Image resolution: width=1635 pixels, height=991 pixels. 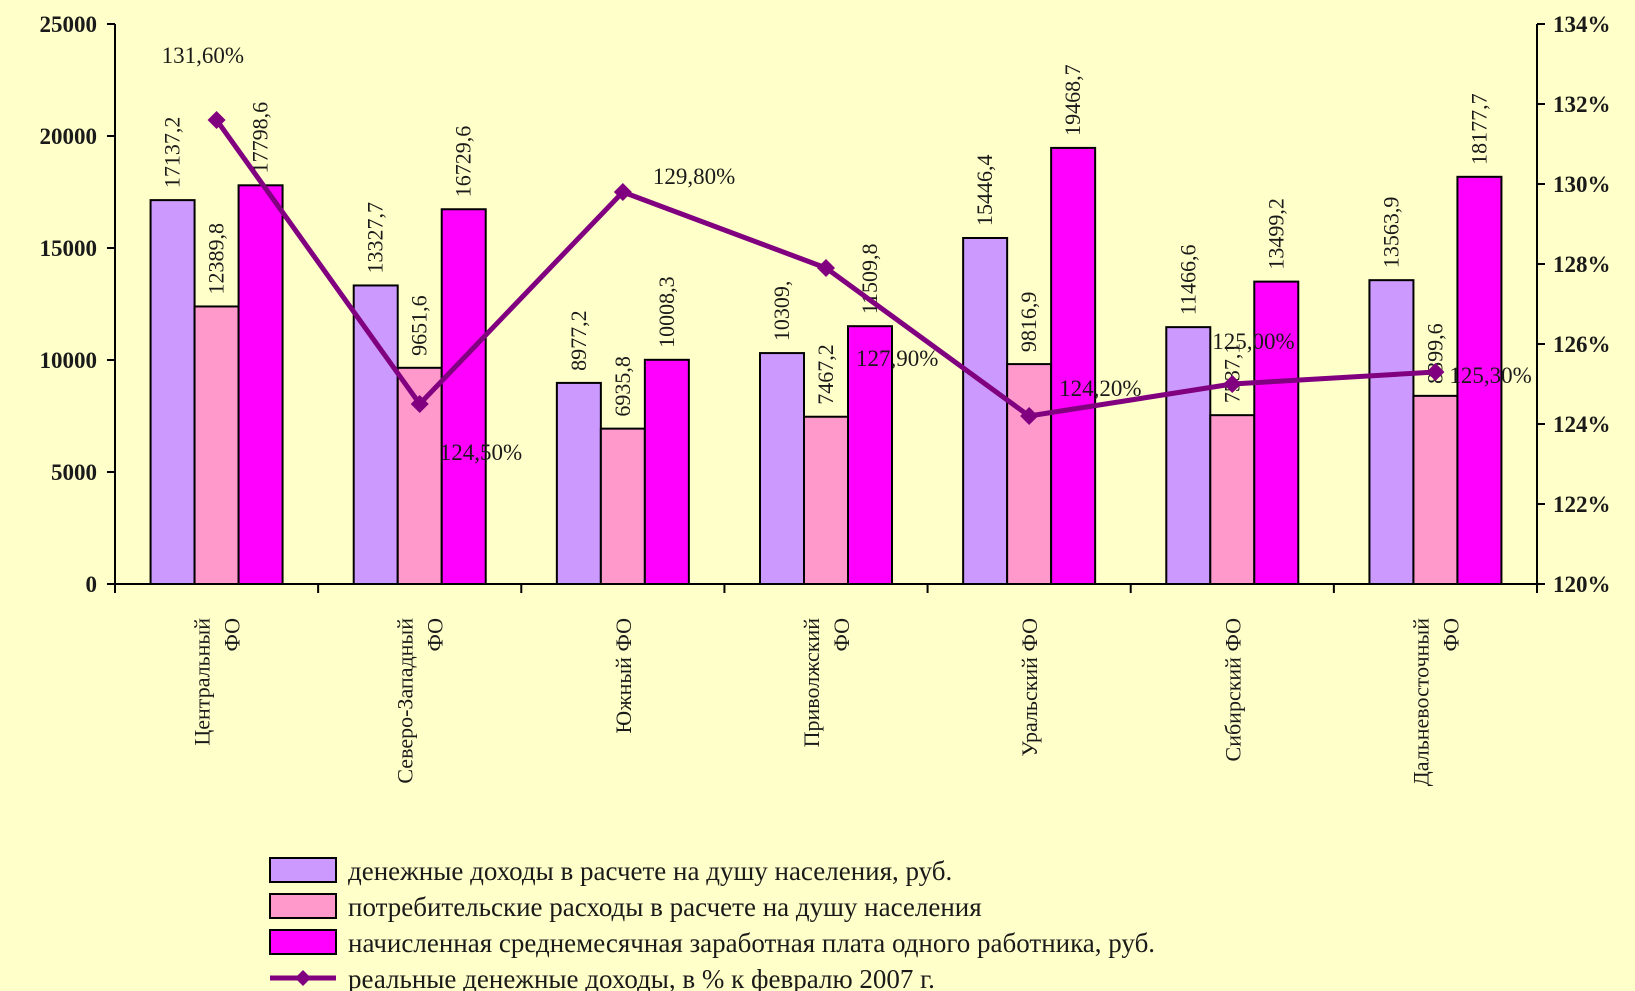 I want to click on x-category-label: Сибирский ФО, so click(x=1232, y=689).